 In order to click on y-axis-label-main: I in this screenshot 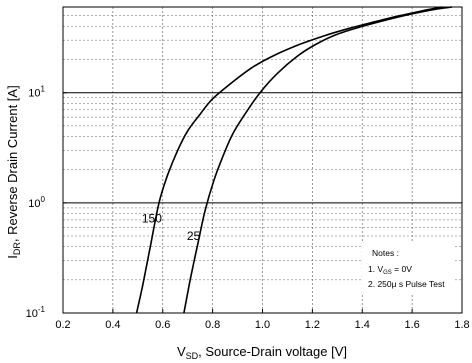, I will do `click(12, 257)`.